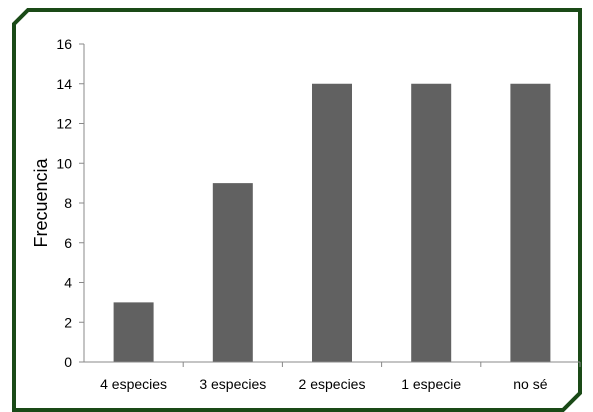 This screenshot has height=412, width=593. What do you see at coordinates (431, 384) in the screenshot?
I see `x-tick-label: 1 especie` at bounding box center [431, 384].